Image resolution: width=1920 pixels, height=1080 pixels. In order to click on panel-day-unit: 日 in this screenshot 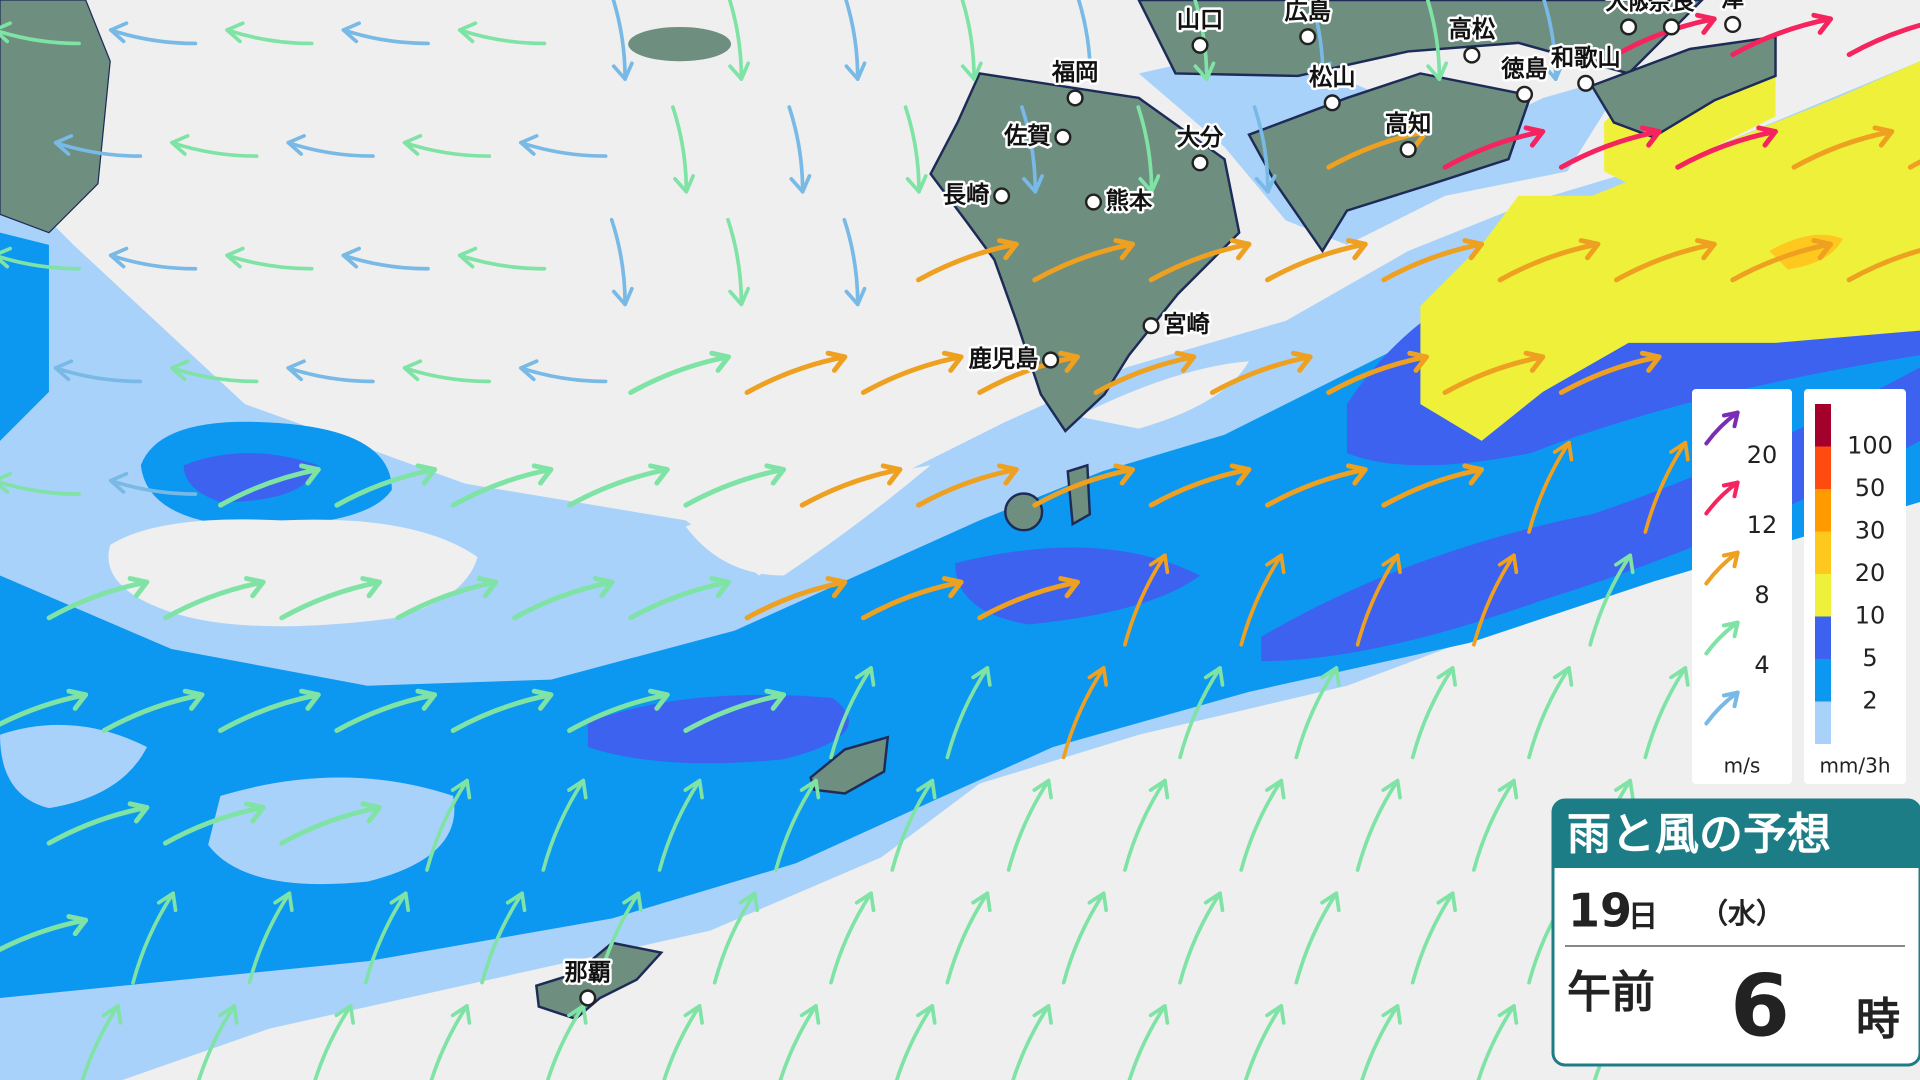, I will do `click(1643, 917)`.